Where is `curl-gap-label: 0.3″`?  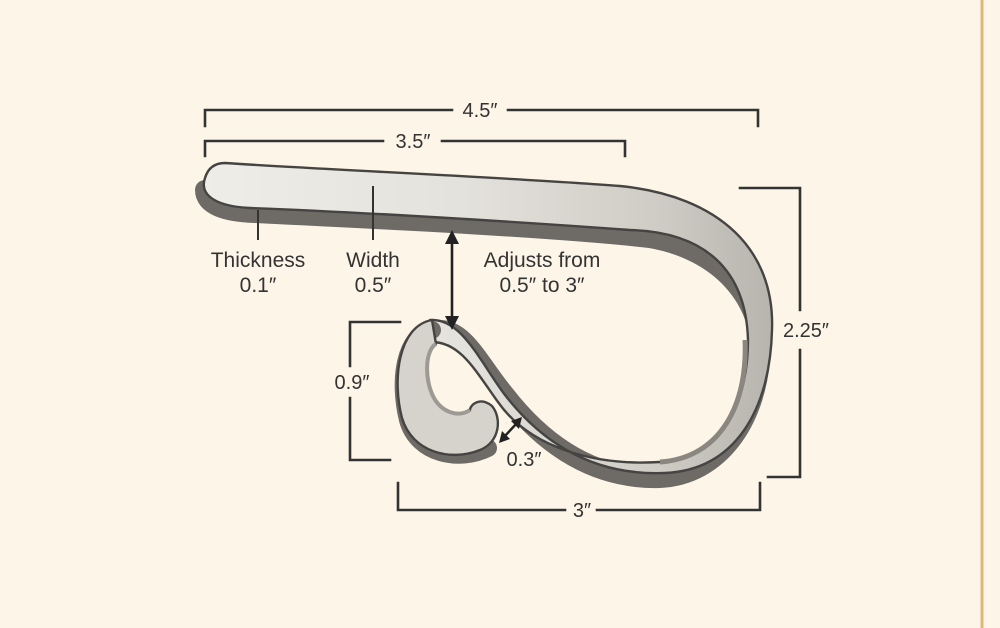
curl-gap-label: 0.3″ is located at coordinates (524, 460).